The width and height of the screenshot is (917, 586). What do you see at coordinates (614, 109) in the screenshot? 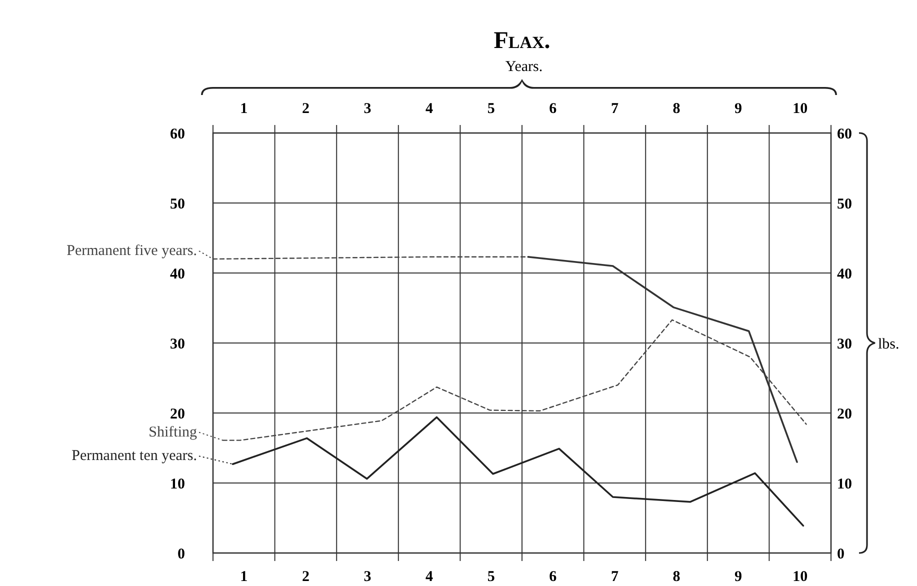
I see `x2-tick-label: 7` at bounding box center [614, 109].